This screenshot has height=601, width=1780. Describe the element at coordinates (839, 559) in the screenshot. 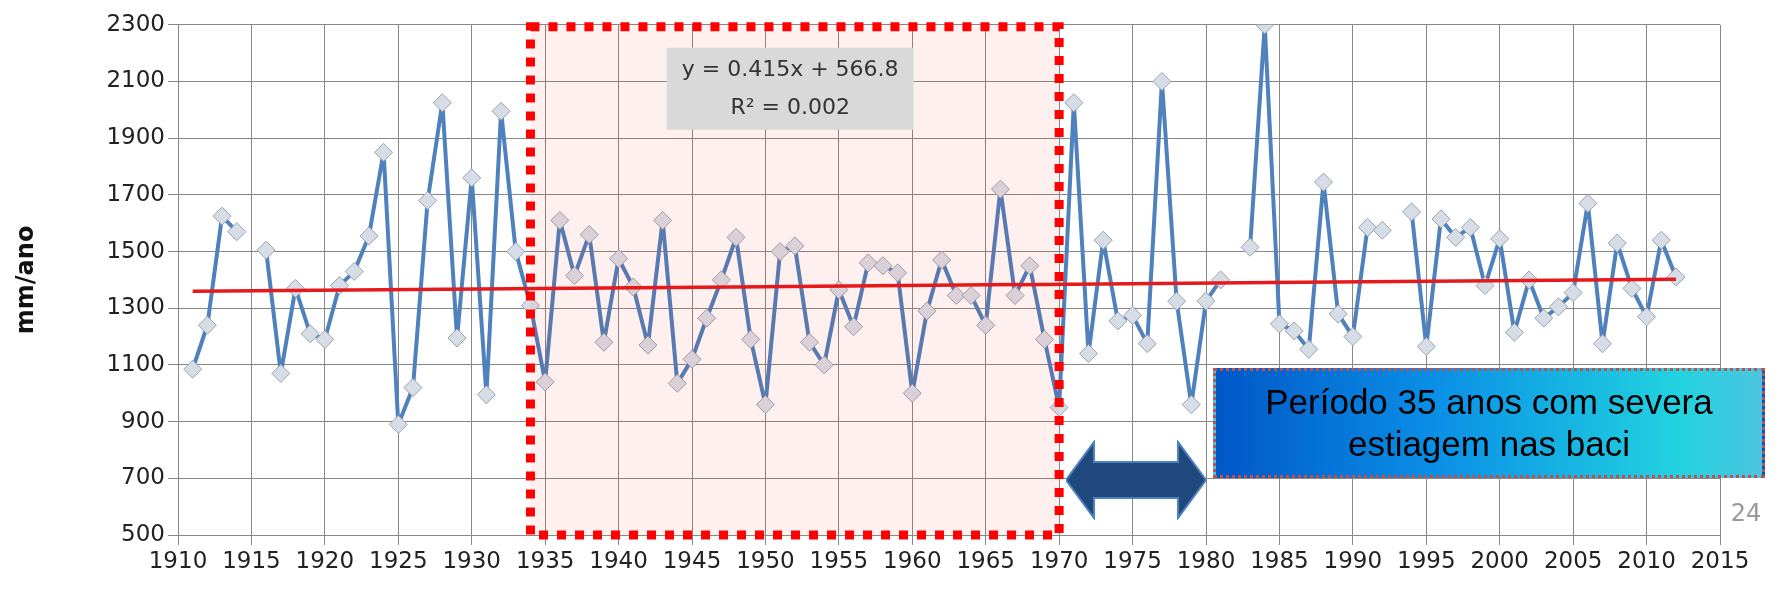

I see `x-tick-label: 1955` at that location.